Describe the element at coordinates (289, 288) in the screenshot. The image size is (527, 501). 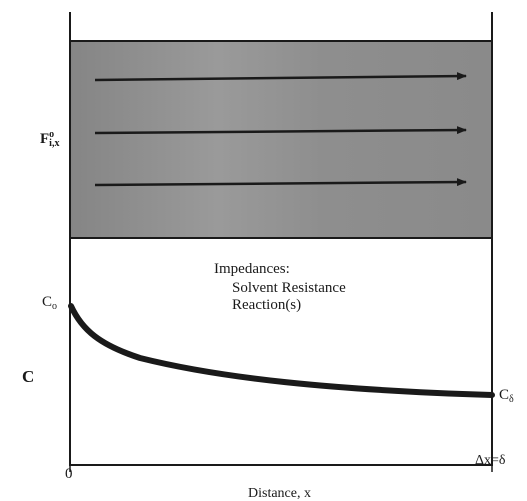
I see `impedance-item: Solvent Resistance` at that location.